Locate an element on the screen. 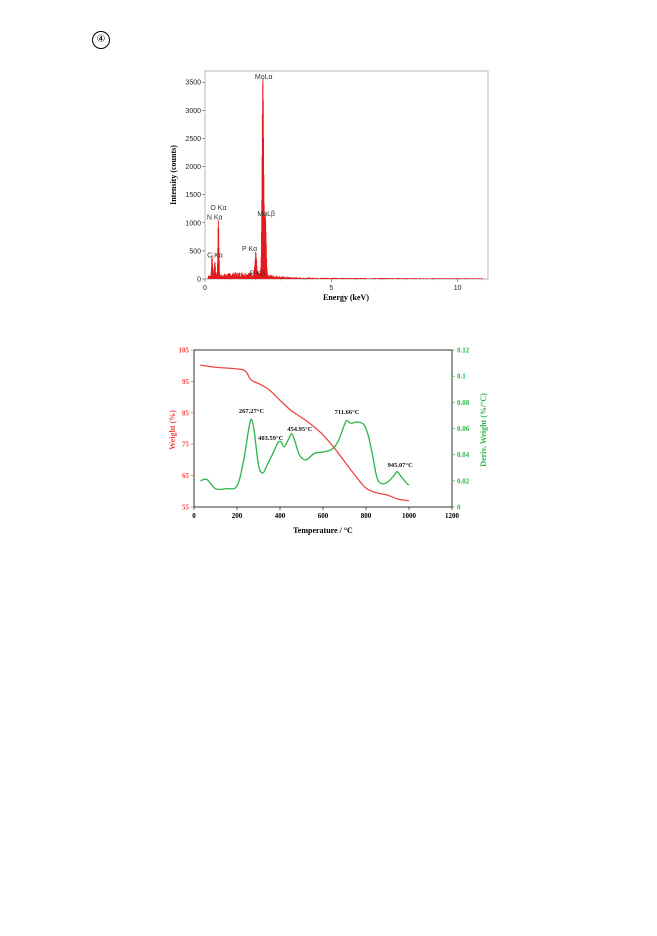  tga-y-tick-label: 75 is located at coordinates (186, 445).